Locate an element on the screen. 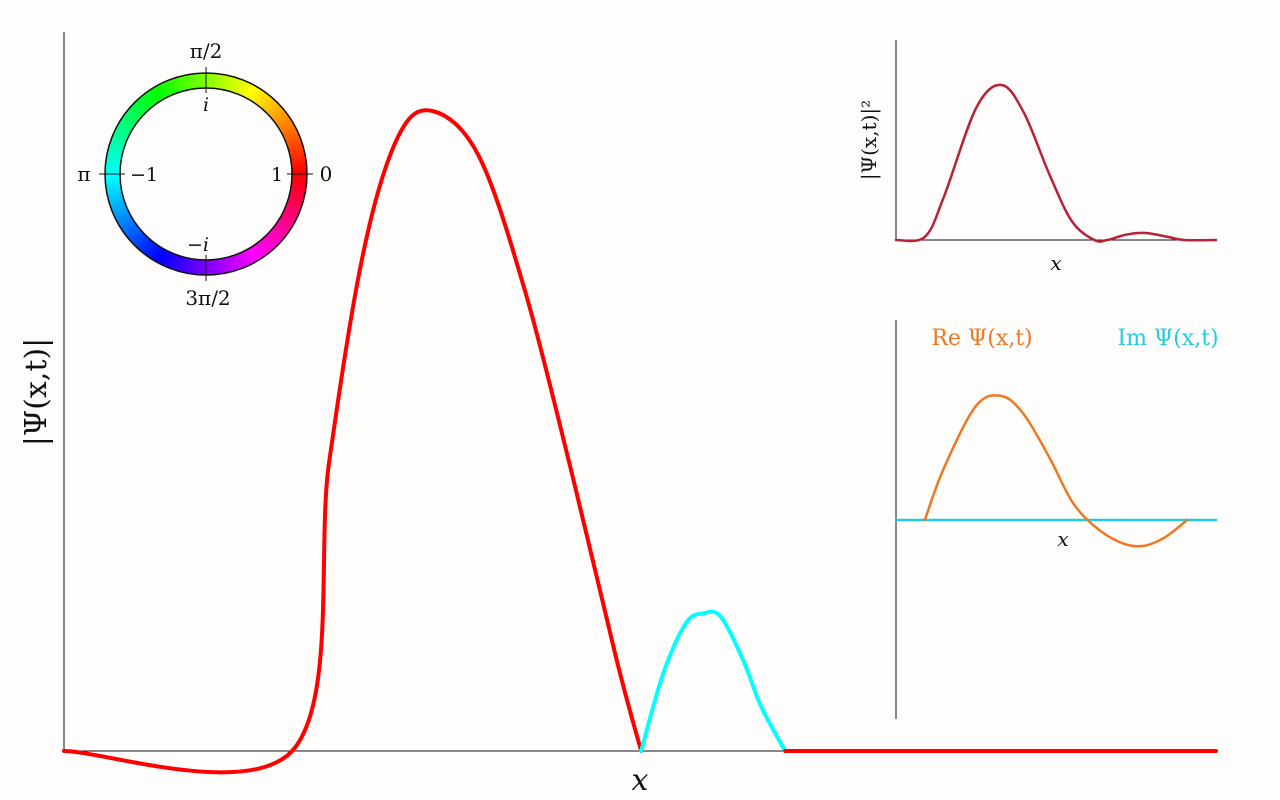  inset-top-x-label: x is located at coordinates (1055, 263).